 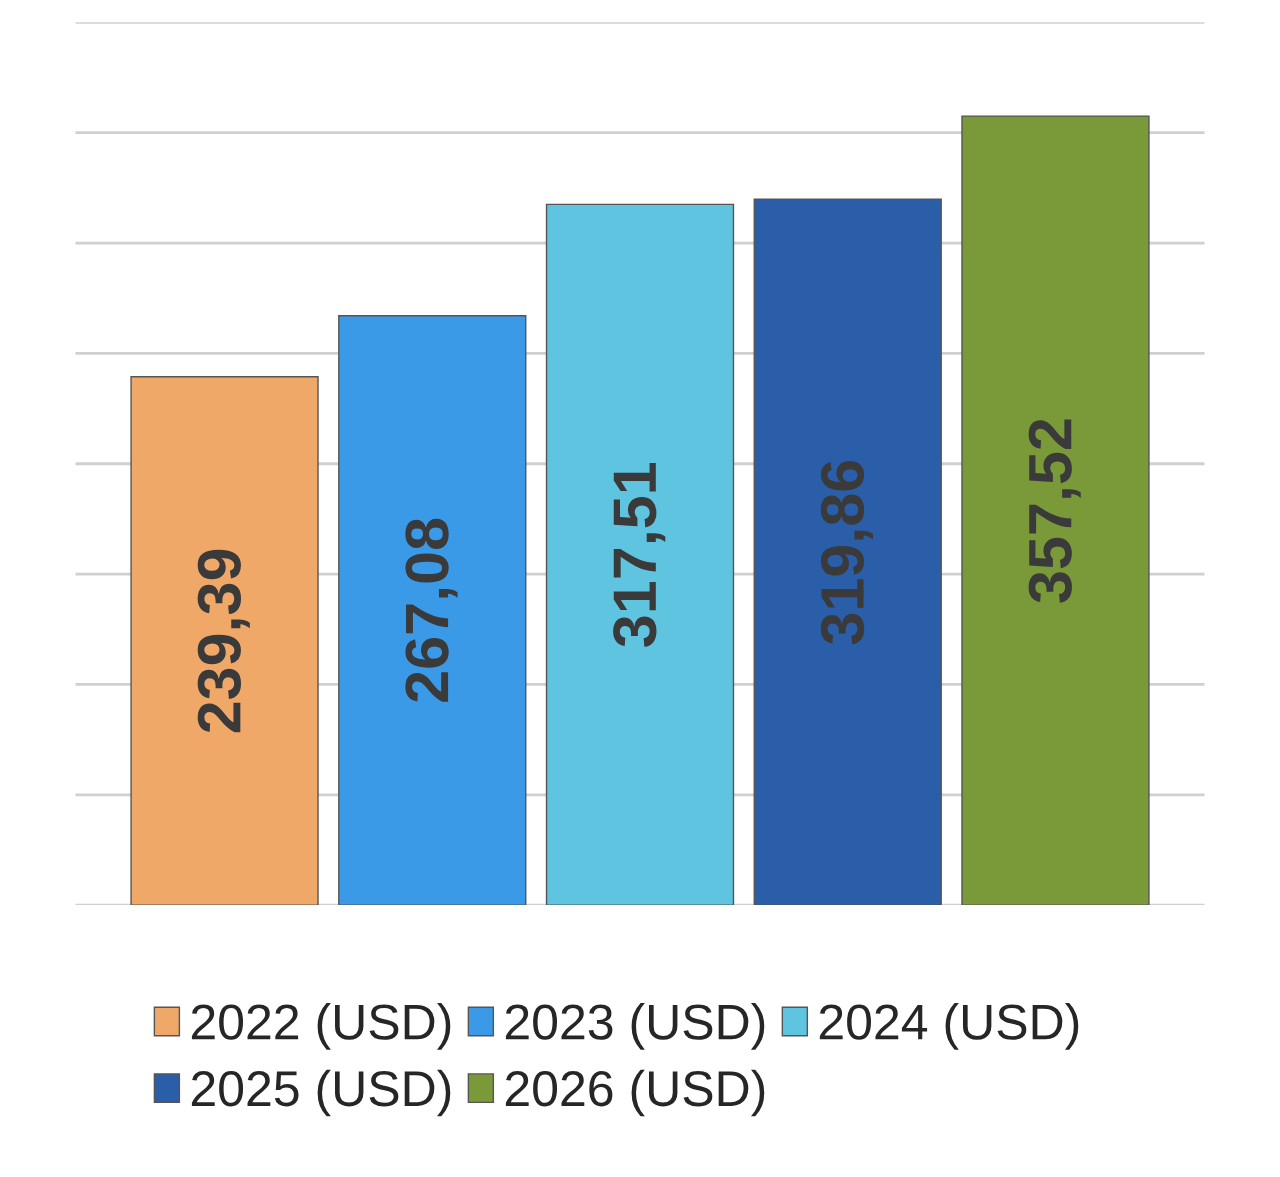 I want to click on data-label: 319,86, so click(x=846, y=552).